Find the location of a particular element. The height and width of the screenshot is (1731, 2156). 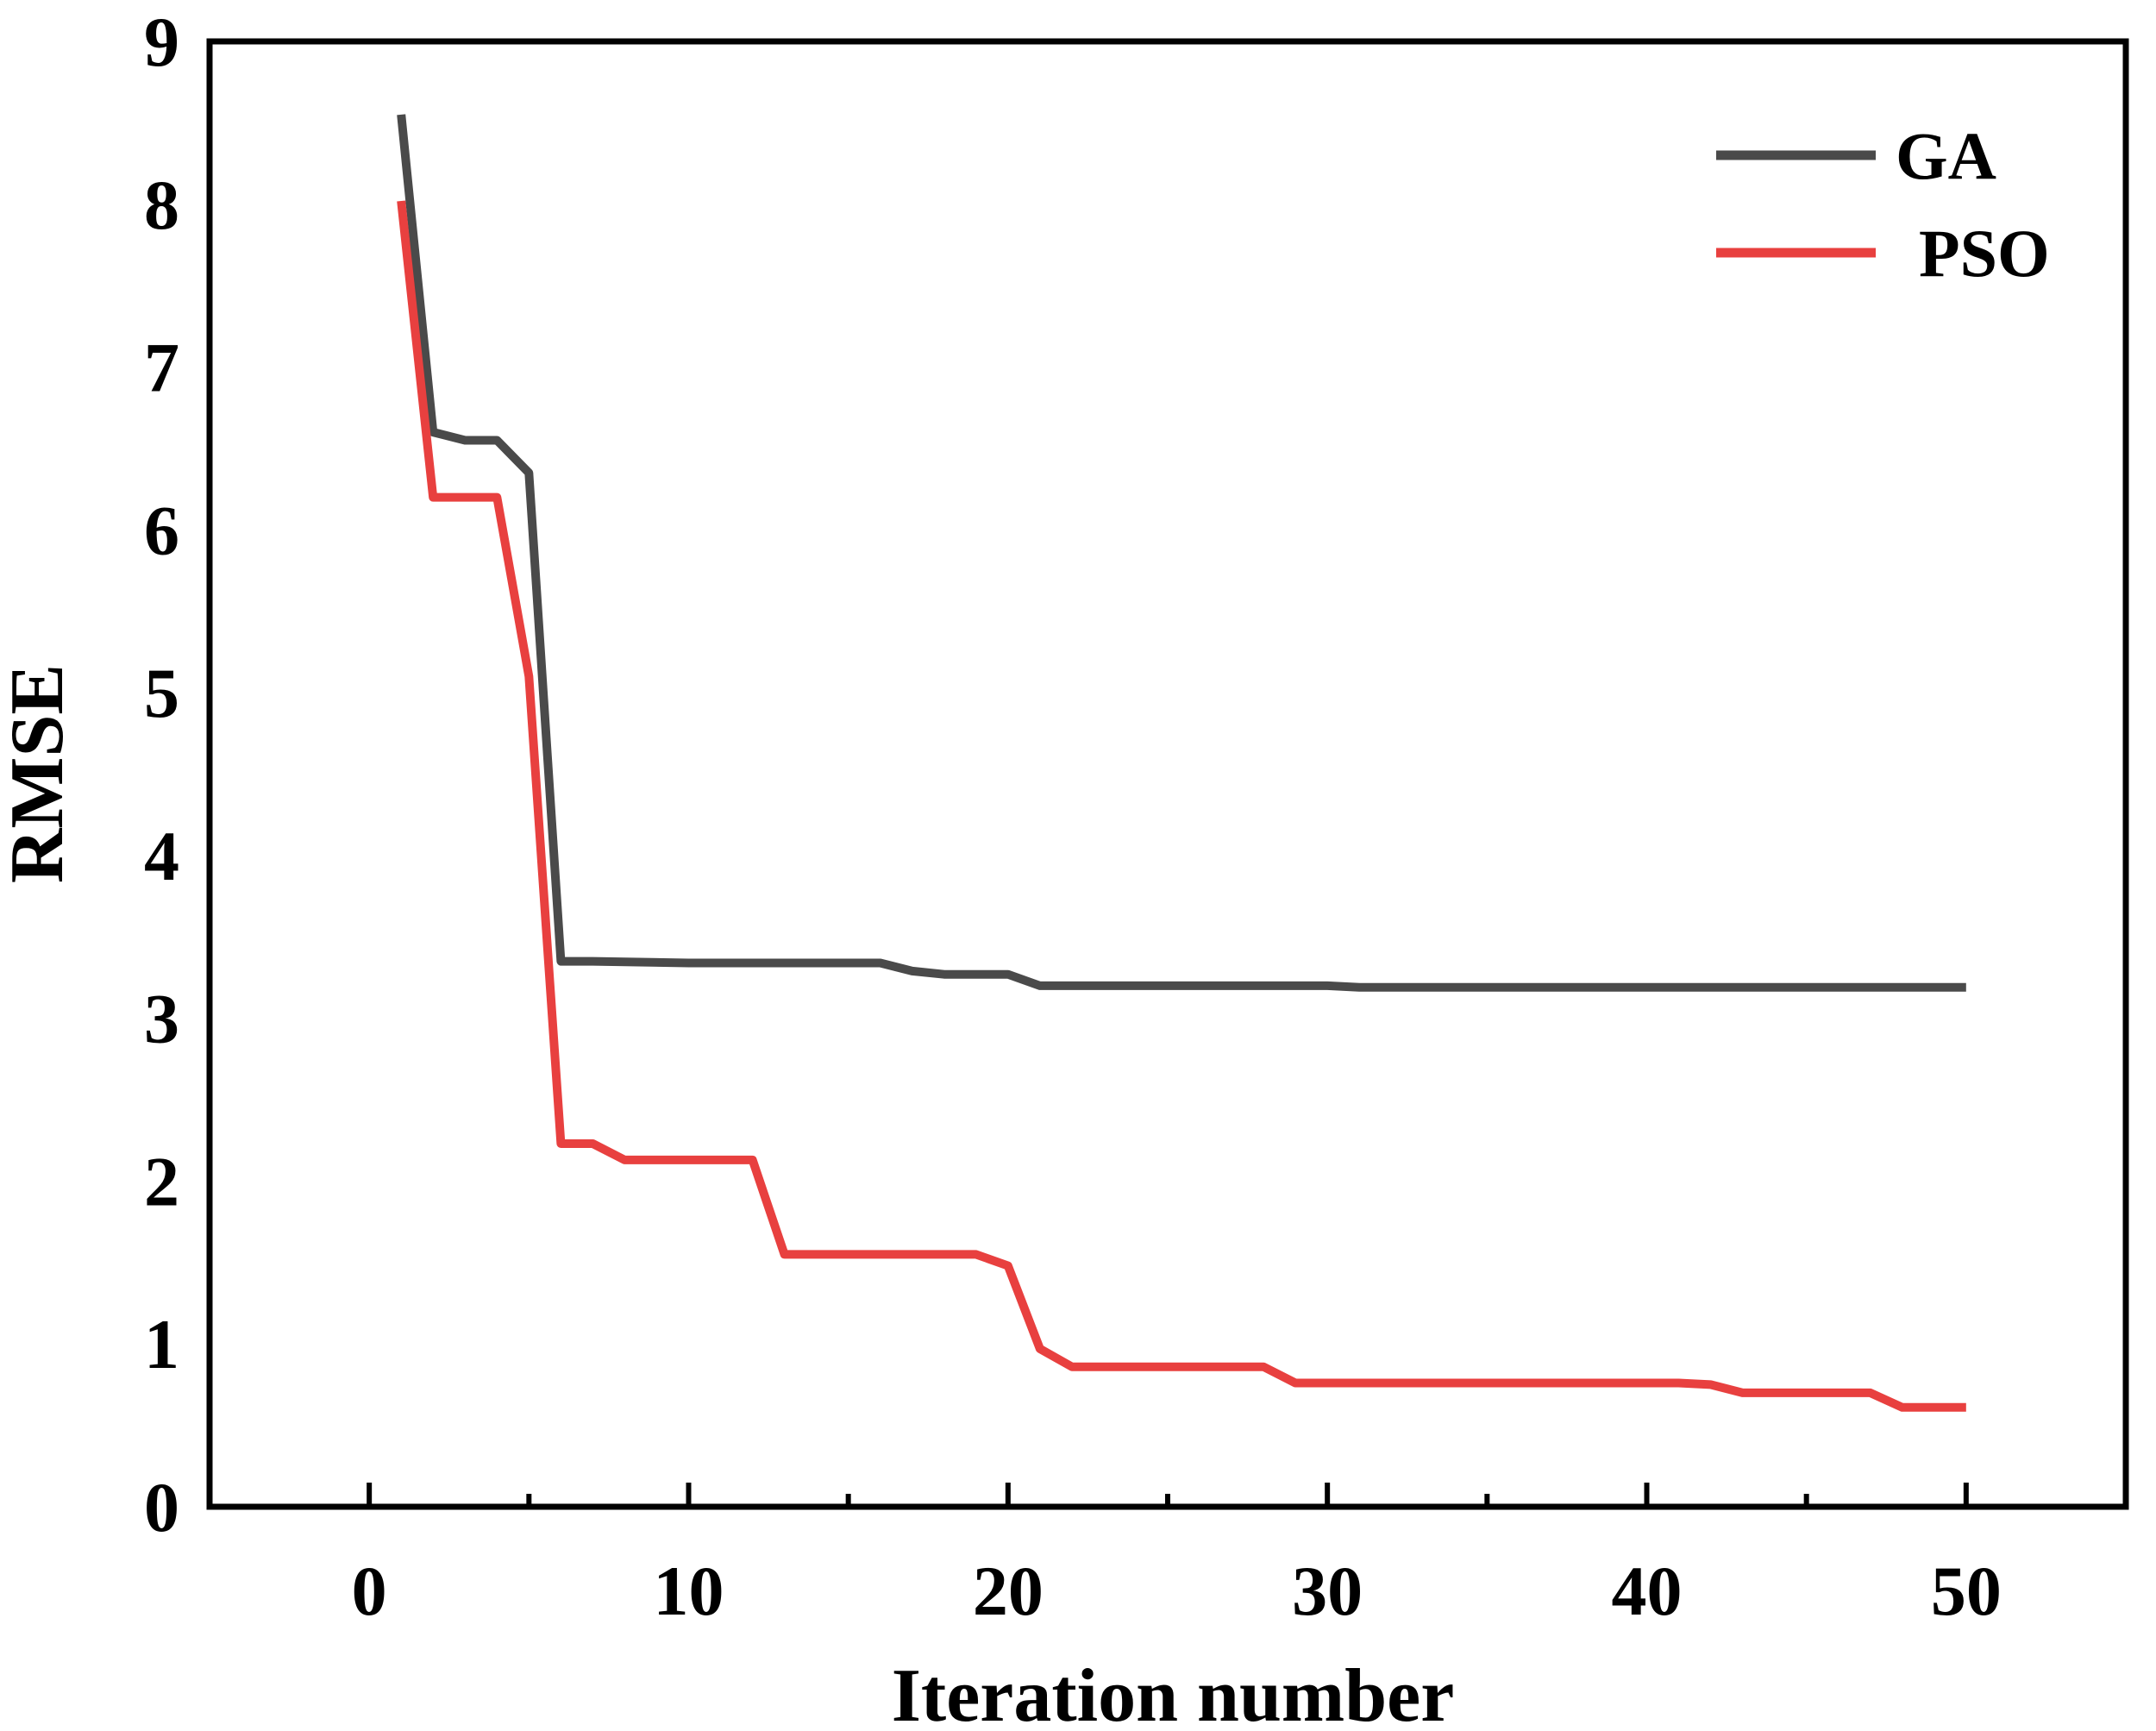

legend-label-pso: PSO is located at coordinates (1984, 253).